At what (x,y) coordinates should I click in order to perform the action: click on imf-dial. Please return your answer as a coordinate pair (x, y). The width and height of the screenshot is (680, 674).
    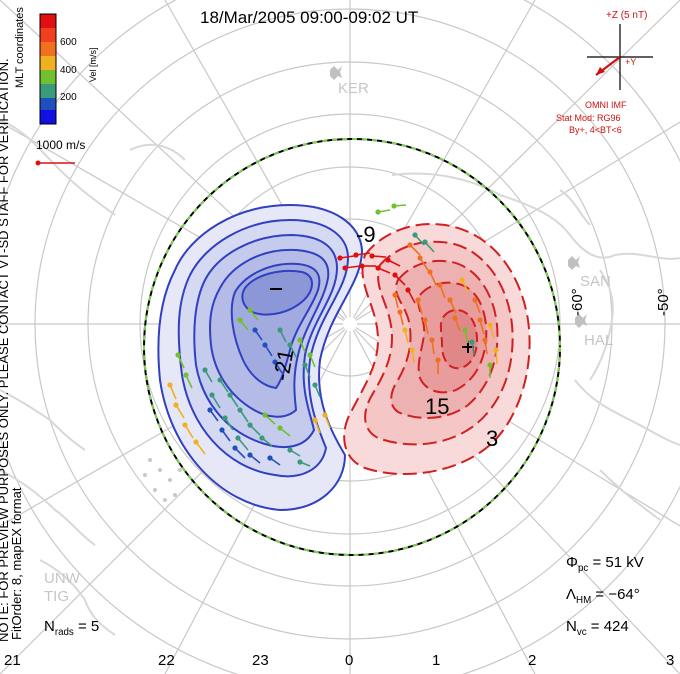
    Looking at the image, I should click on (620, 57).